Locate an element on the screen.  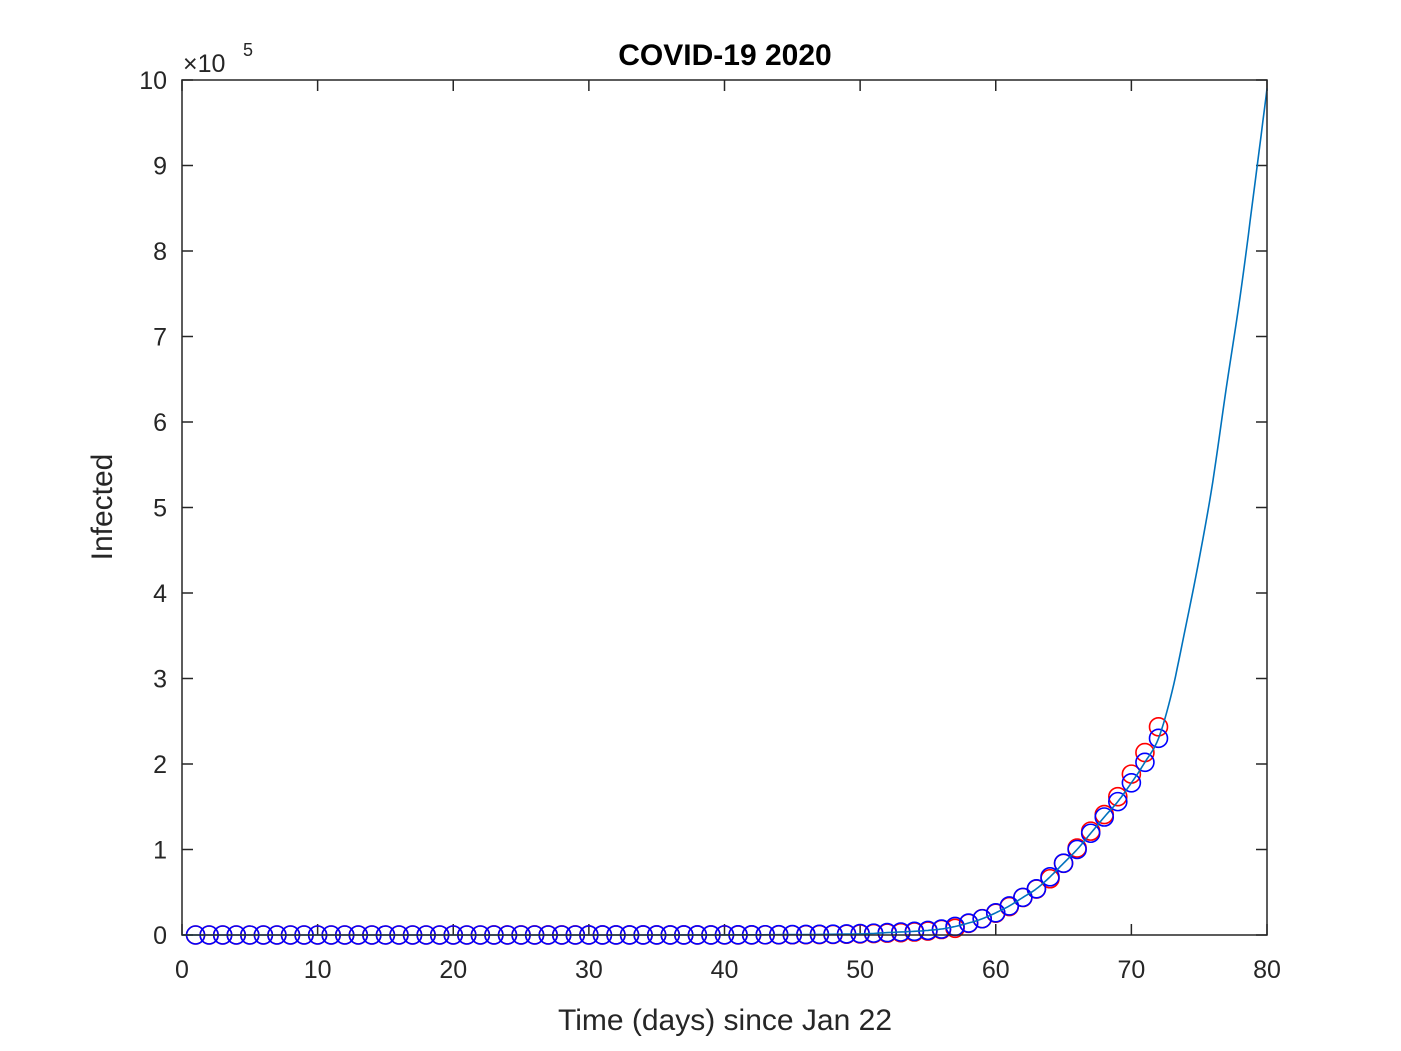
x-axis-label: Time (days) since Jan 22 is located at coordinates (725, 1020).